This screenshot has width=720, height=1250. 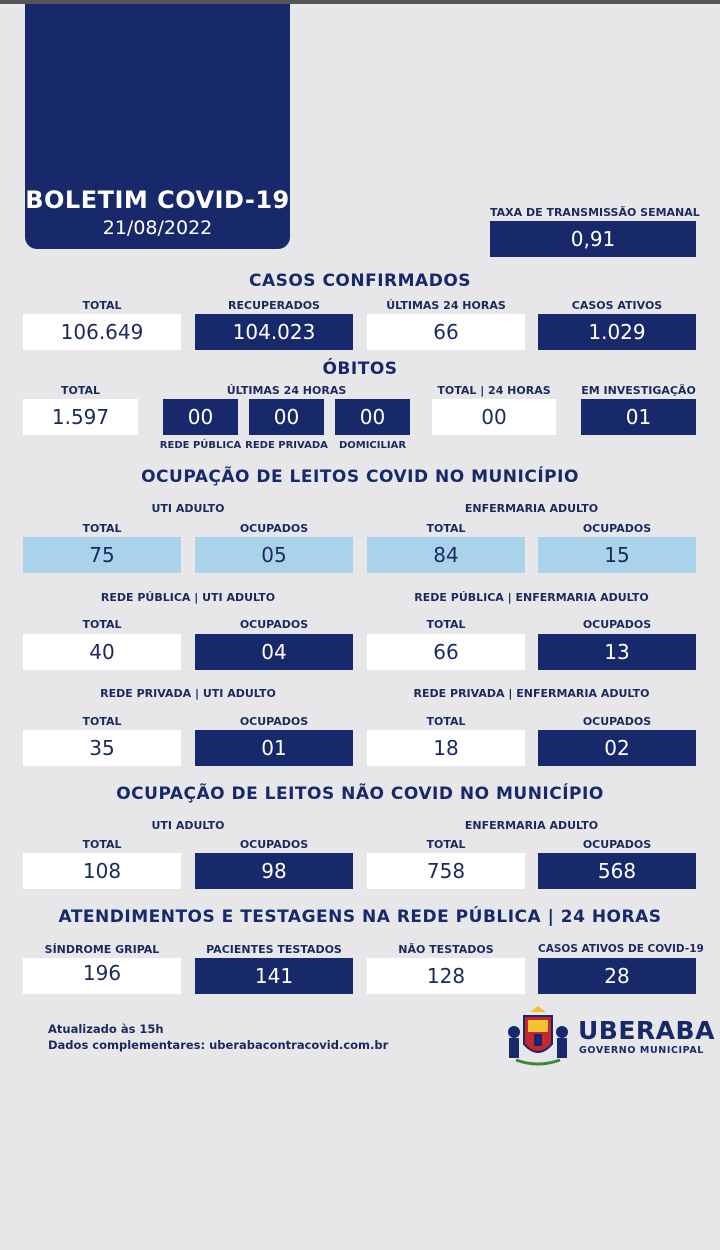 What do you see at coordinates (360, 477) in the screenshot?
I see `leitos-covid-title: OCUPAÇÃO DE LEITOS COVID NO MUNICÍPIO` at bounding box center [360, 477].